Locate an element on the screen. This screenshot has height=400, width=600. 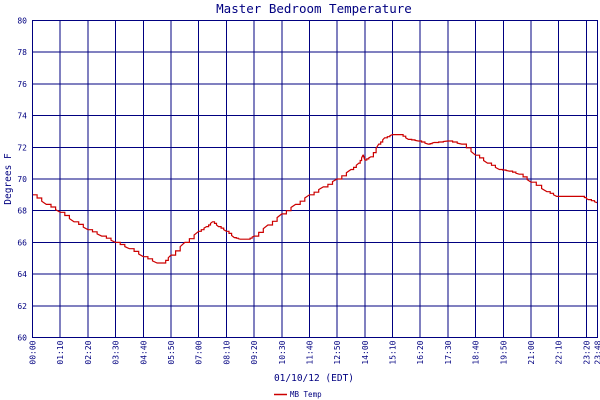
x-tick-label: 08:10 is located at coordinates (226, 352).